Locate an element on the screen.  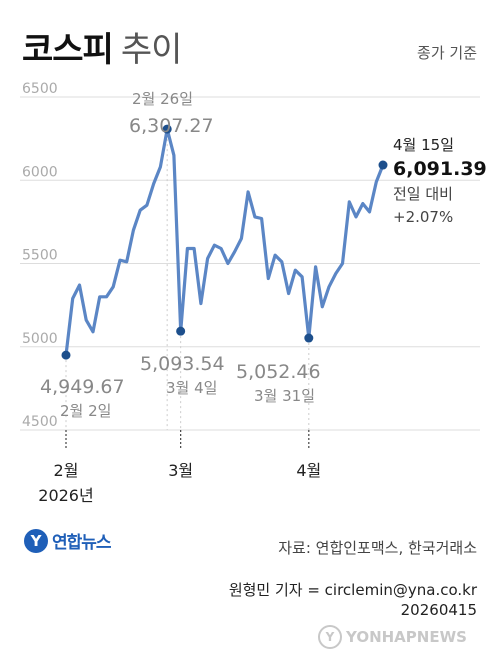
x-tick-label: 3월 is located at coordinates (180, 470).